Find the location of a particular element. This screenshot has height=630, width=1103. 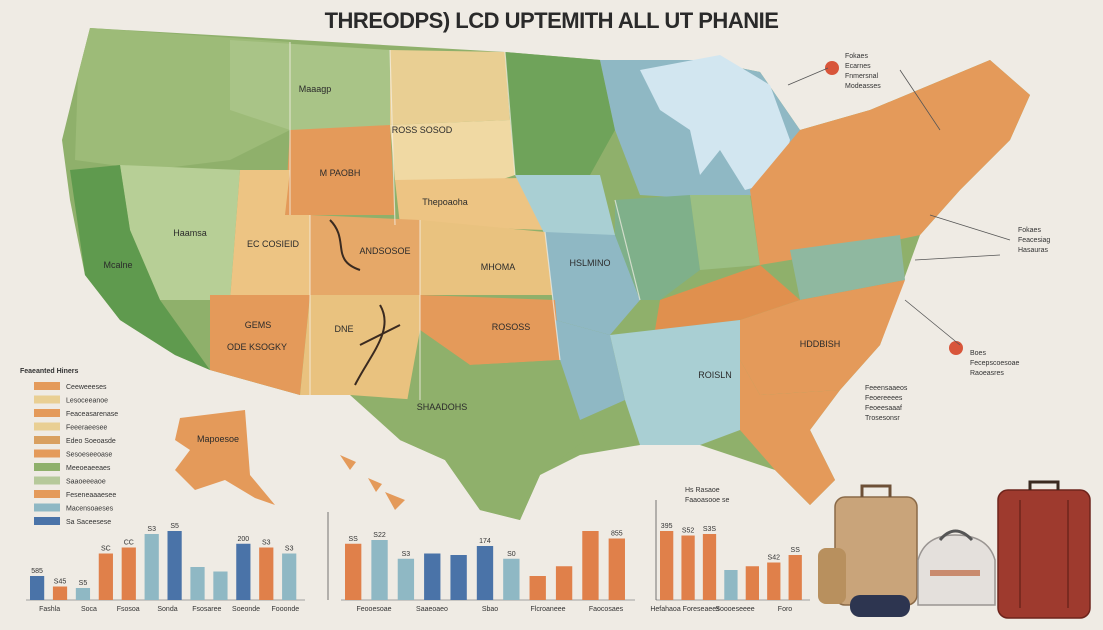

suitcase-red is located at coordinates (1044, 554).